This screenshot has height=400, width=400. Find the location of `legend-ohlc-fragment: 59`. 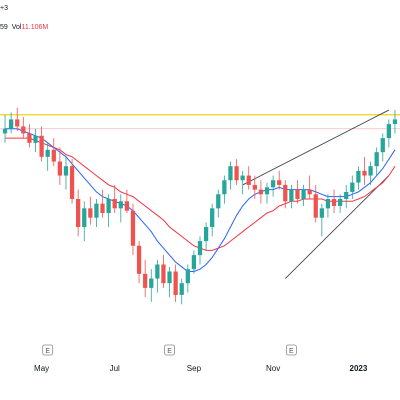

legend-ohlc-fragment: 59 is located at coordinates (4, 27).